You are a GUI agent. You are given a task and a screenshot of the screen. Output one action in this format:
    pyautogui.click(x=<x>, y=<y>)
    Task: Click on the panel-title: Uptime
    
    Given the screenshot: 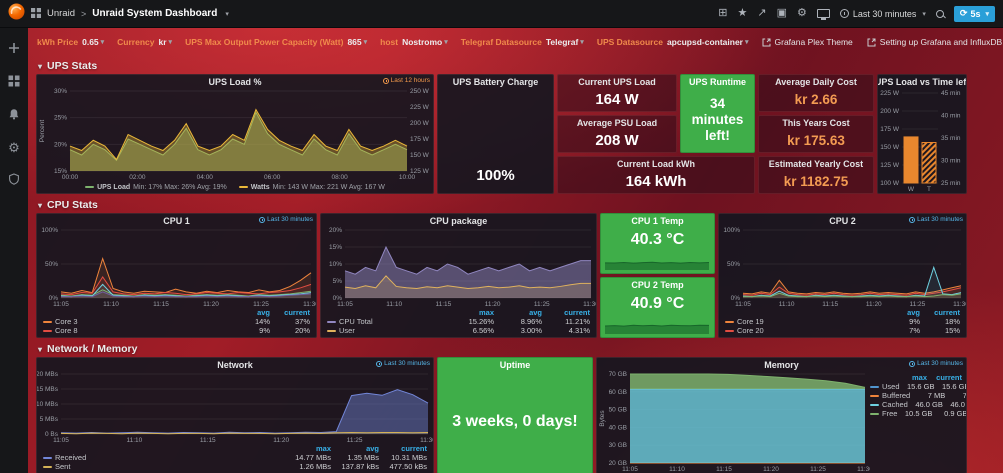 What is the action you would take?
    pyautogui.click(x=515, y=364)
    